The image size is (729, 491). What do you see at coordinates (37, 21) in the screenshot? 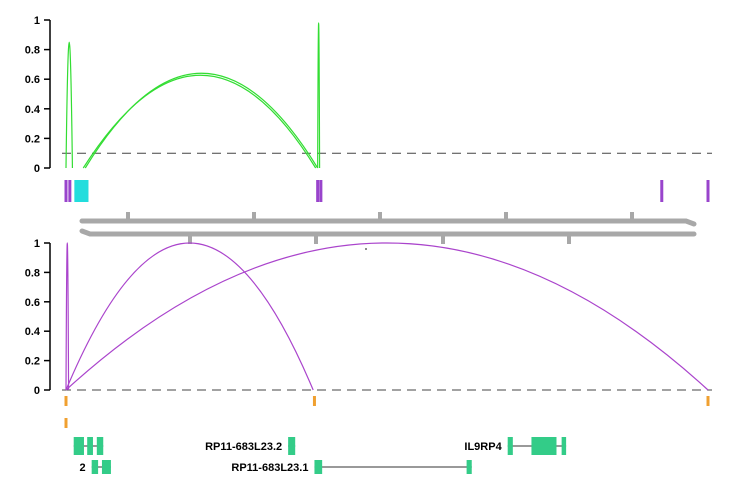
I see `top-y-tick-label: 1` at bounding box center [37, 21].